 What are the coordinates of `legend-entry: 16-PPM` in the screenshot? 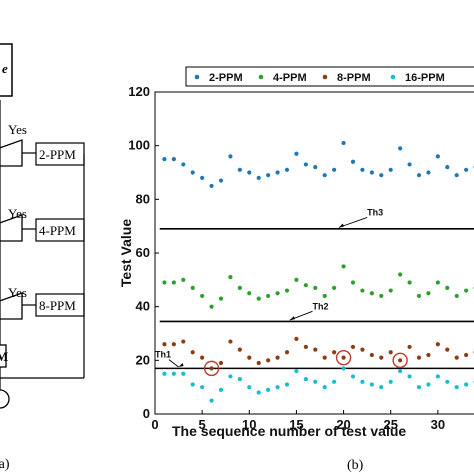 It's located at (425, 78).